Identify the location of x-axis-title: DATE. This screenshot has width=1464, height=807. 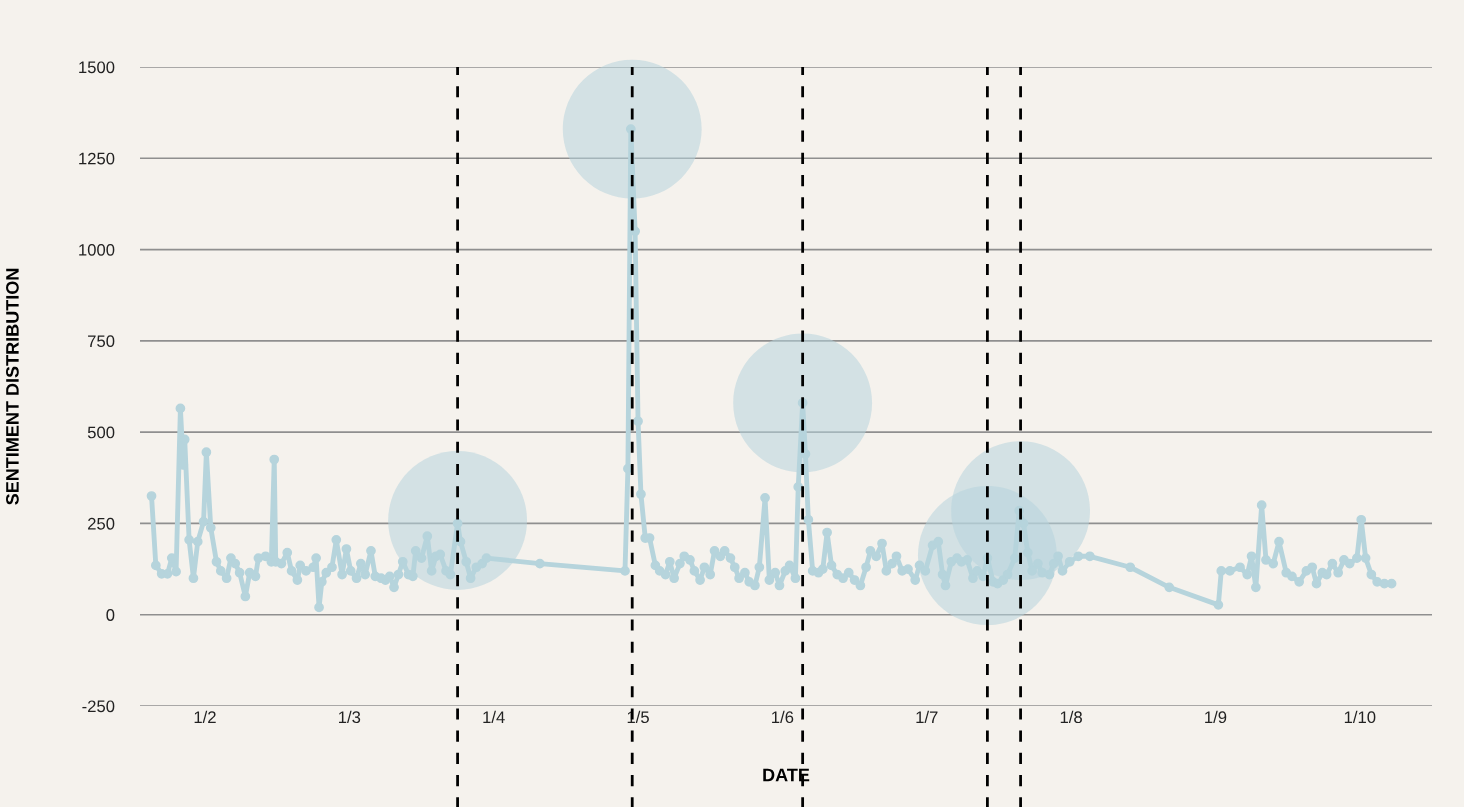
(786, 775).